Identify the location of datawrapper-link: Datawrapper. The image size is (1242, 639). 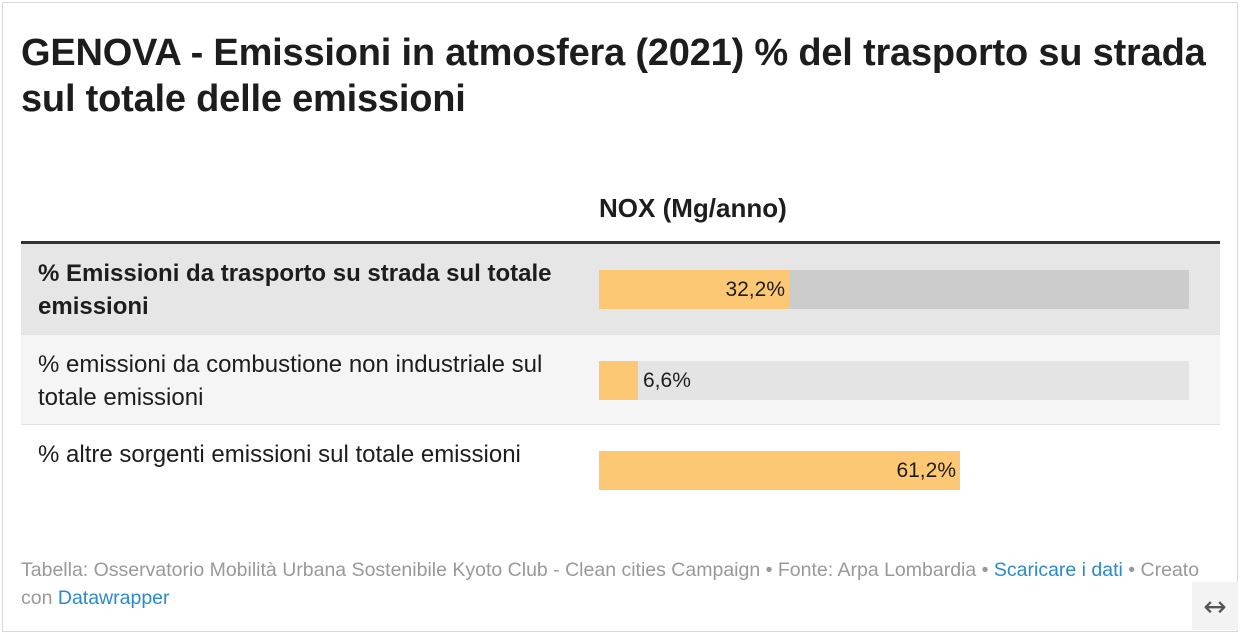
(113, 598).